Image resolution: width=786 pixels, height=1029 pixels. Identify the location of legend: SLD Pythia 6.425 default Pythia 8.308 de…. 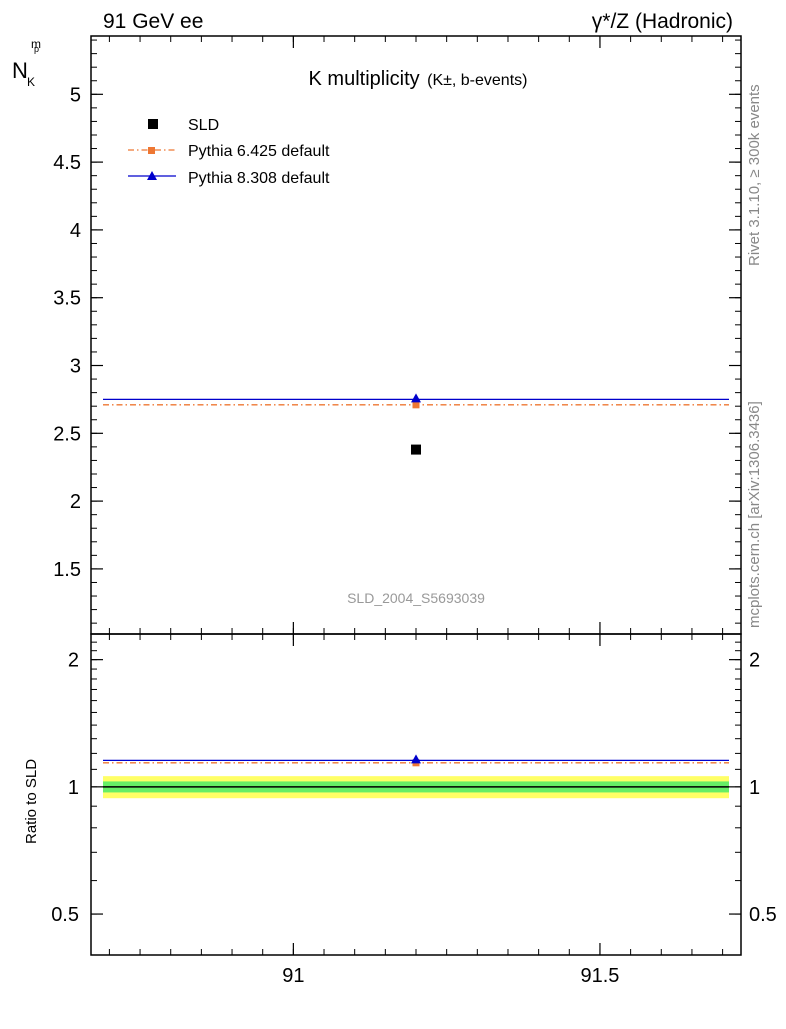
(229, 152).